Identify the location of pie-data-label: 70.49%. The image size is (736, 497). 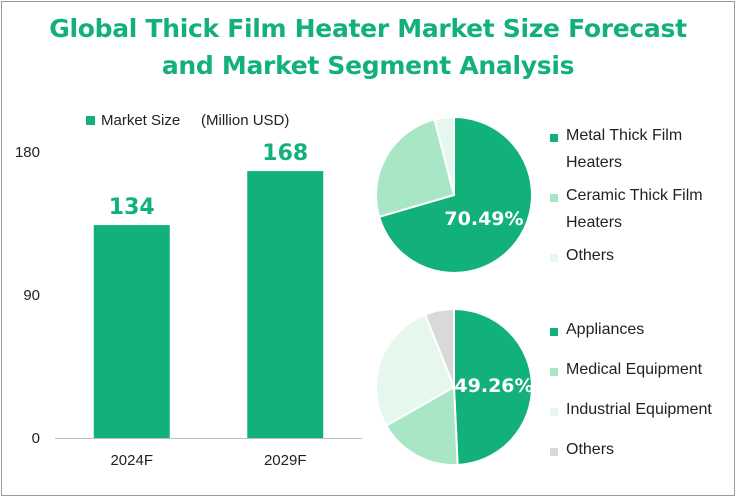
(483, 219).